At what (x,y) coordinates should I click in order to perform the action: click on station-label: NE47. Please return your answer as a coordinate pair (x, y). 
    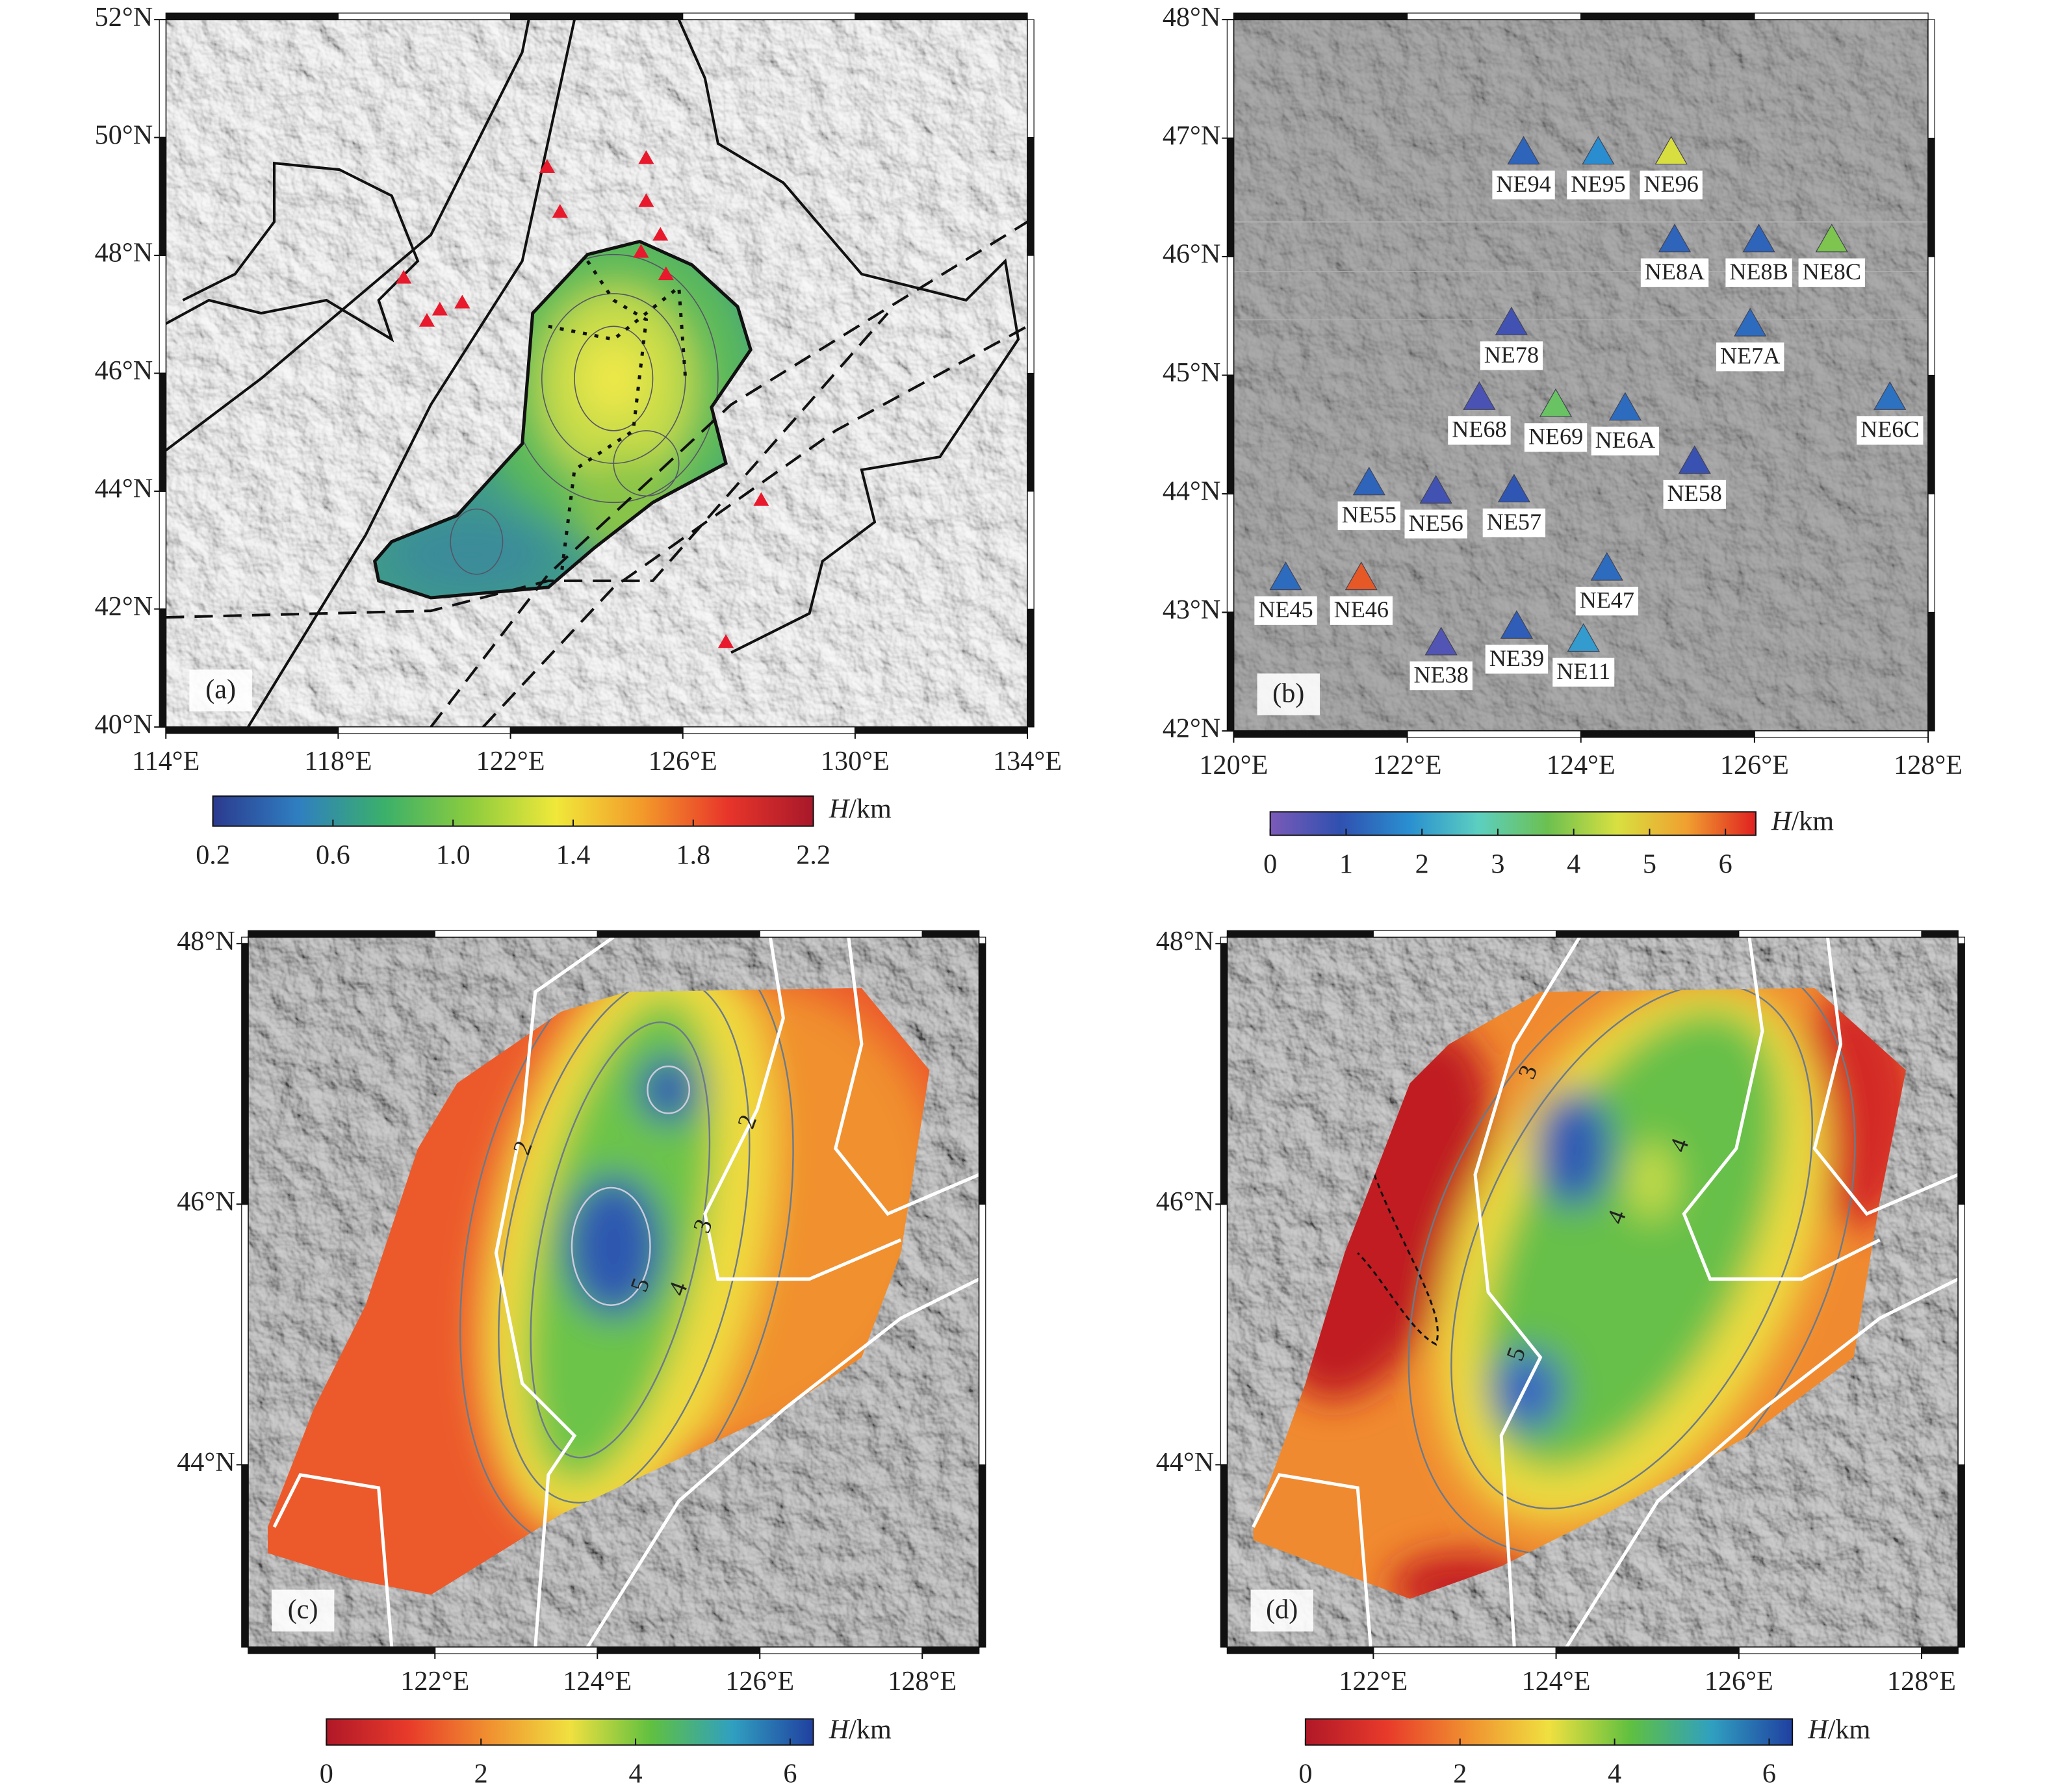
    Looking at the image, I should click on (1607, 600).